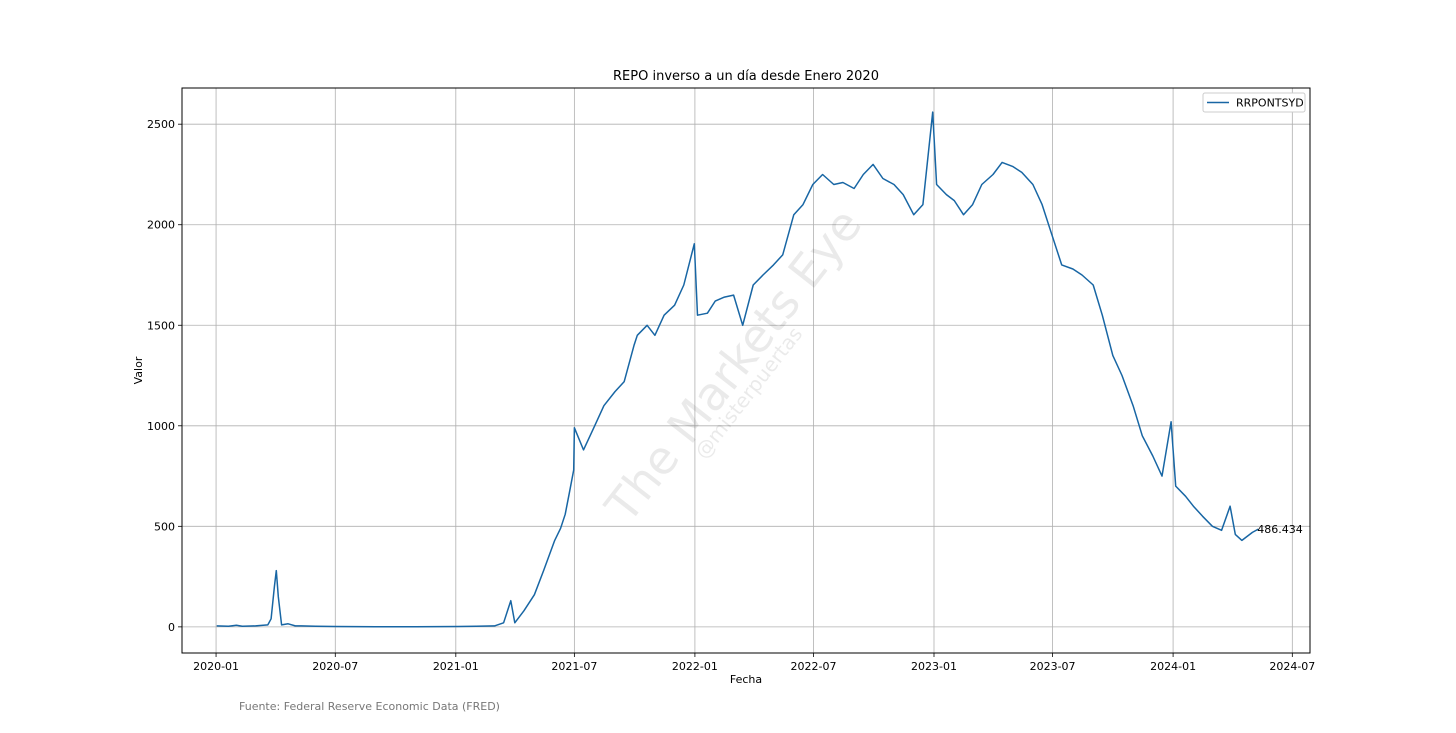 This screenshot has width=1456, height=733. What do you see at coordinates (171, 627) in the screenshot?
I see `y-tick-label: 0` at bounding box center [171, 627].